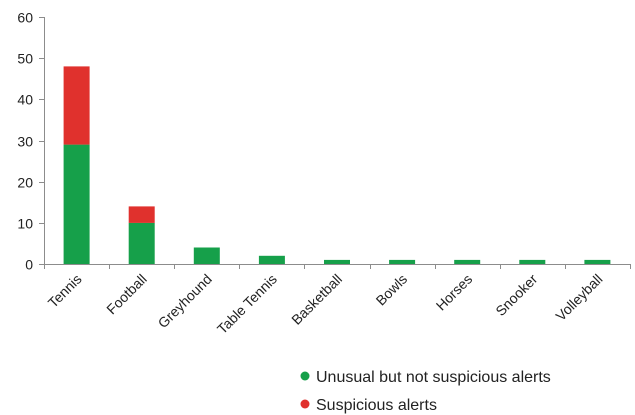  Describe the element at coordinates (25, 59) in the screenshot. I see `y-tick-label: 50` at that location.